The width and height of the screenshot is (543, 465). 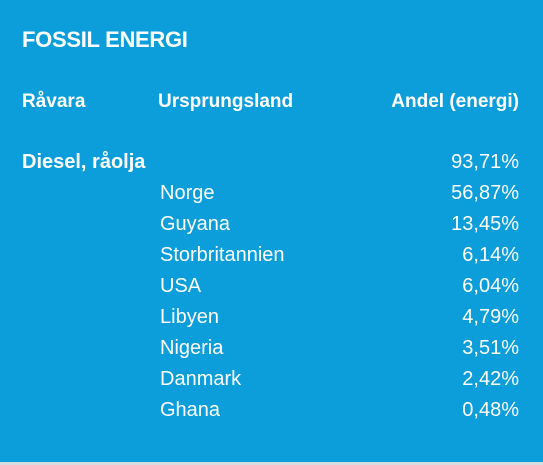 I want to click on column-header: Ursprungsland, so click(x=226, y=101).